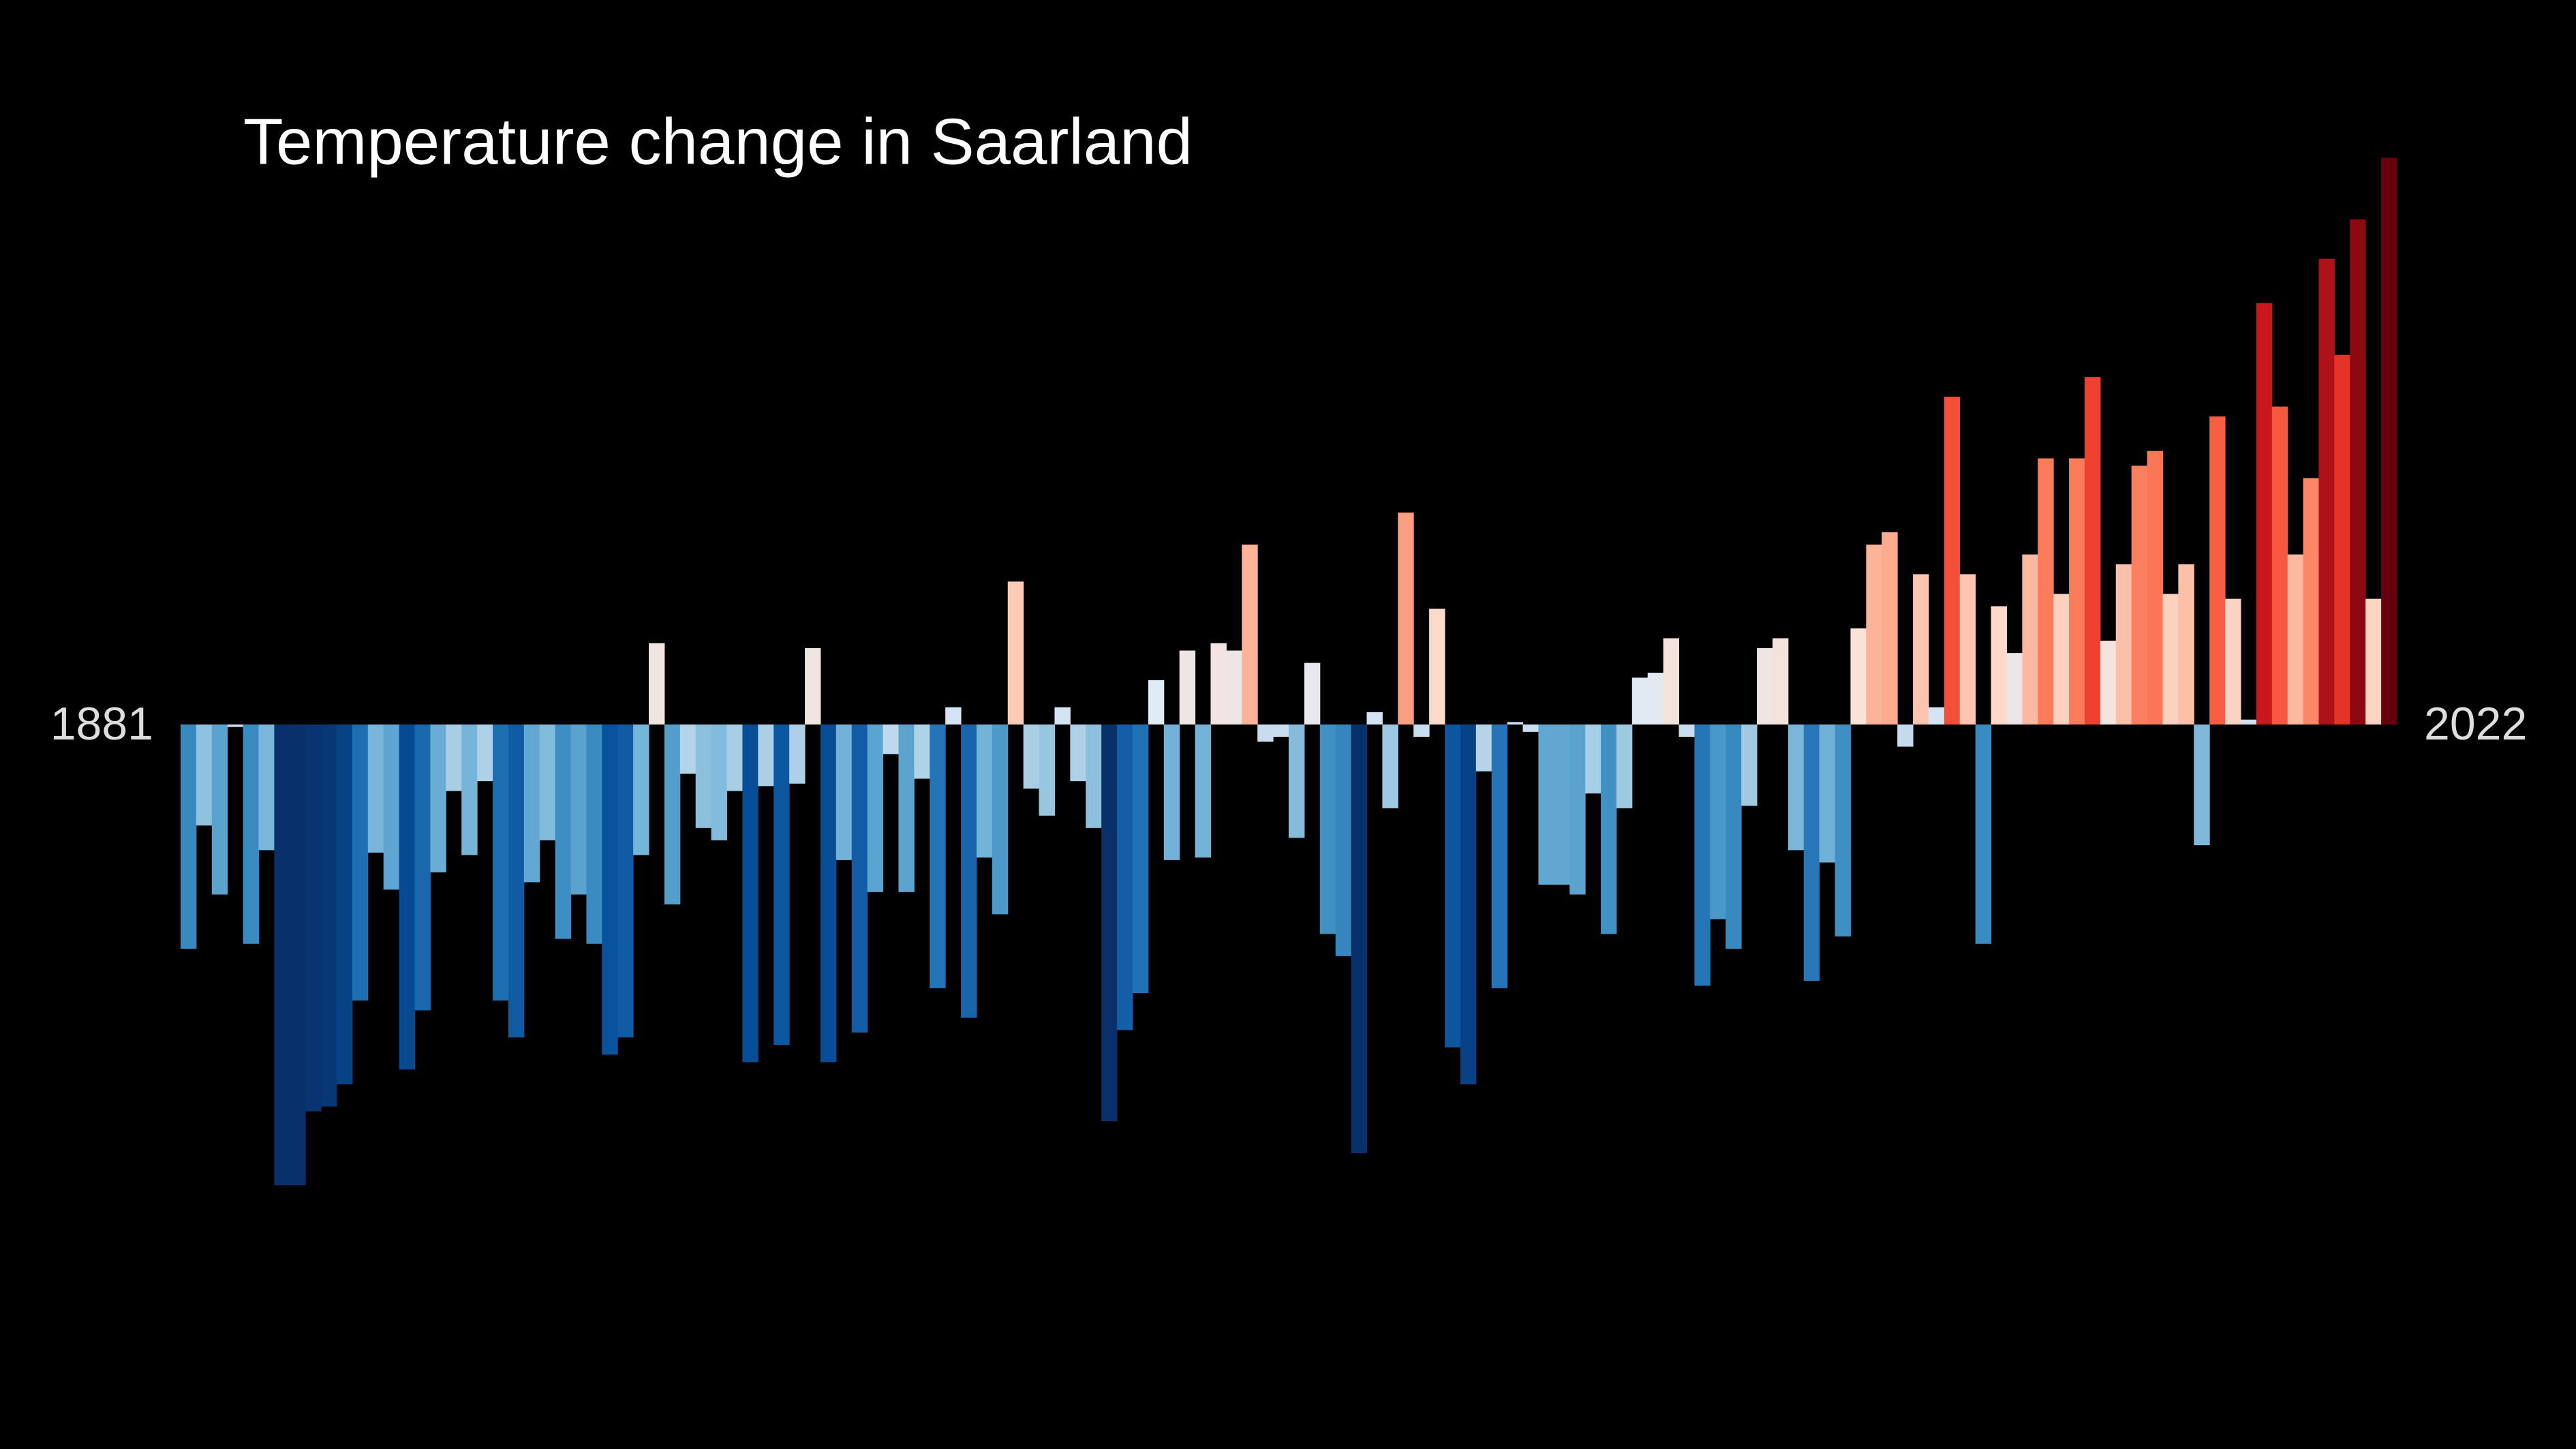  I want to click on chart-title: Temperature change in Saarland, so click(718, 141).